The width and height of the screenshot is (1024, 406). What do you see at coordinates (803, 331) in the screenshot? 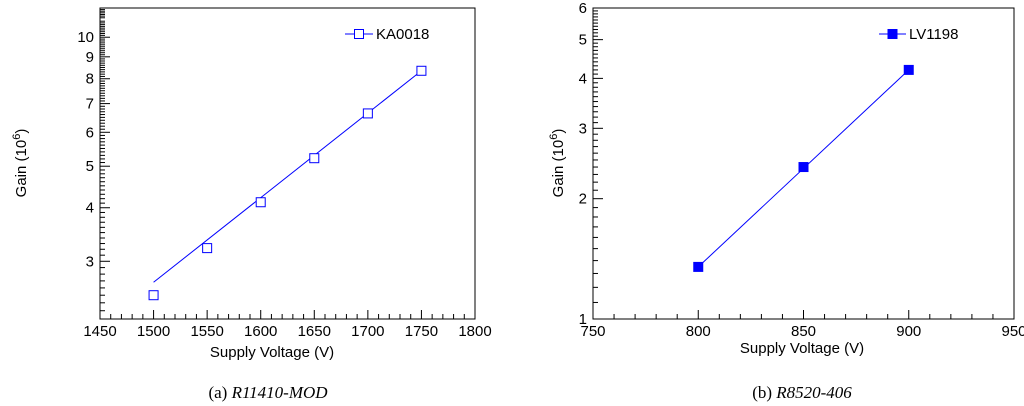
I see `x-tick-label: 850` at bounding box center [803, 331].